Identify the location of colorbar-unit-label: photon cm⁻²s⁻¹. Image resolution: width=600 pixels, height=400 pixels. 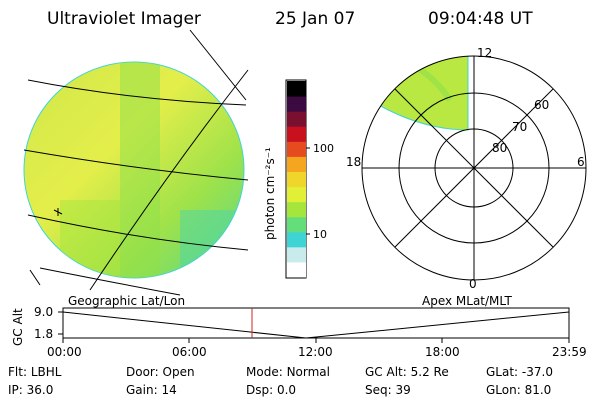
(270, 193).